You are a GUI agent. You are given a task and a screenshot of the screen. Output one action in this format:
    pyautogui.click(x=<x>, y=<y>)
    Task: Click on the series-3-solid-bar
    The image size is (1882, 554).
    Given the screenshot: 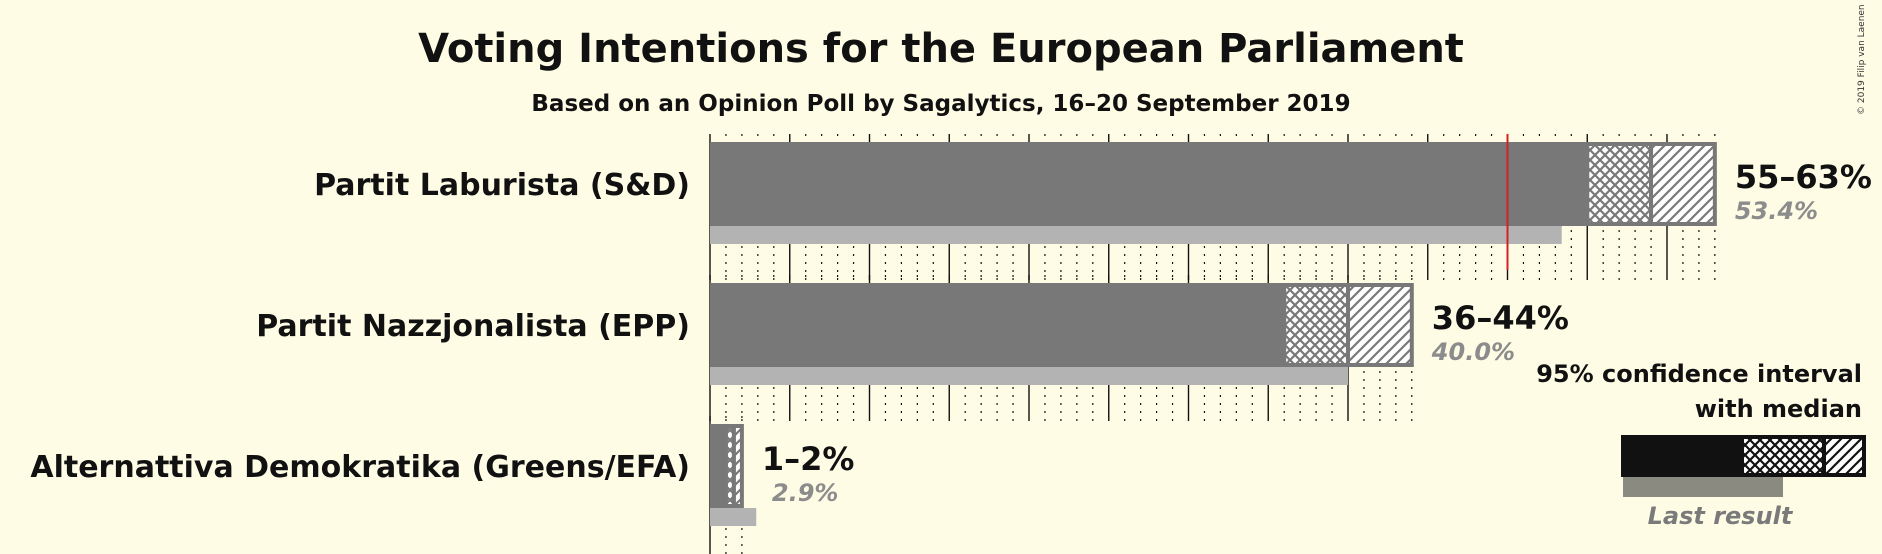 What is the action you would take?
    pyautogui.click(x=718, y=466)
    